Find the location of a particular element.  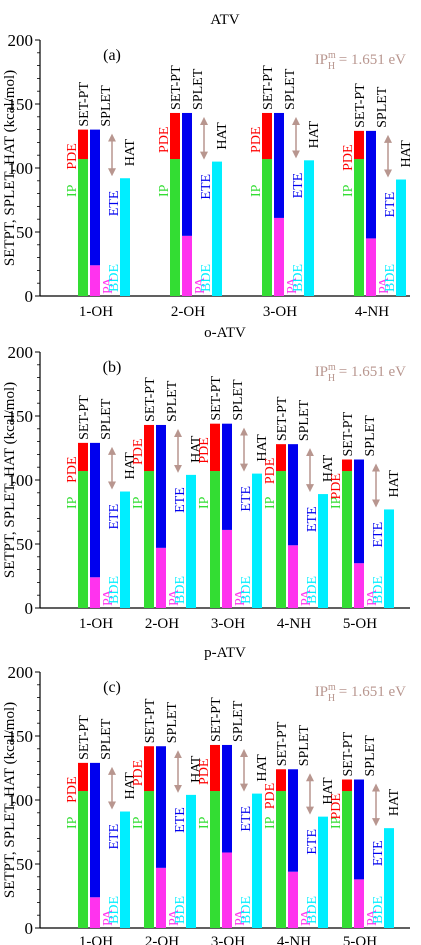

y-tick-label: 50 is located at coordinates (24, 232).